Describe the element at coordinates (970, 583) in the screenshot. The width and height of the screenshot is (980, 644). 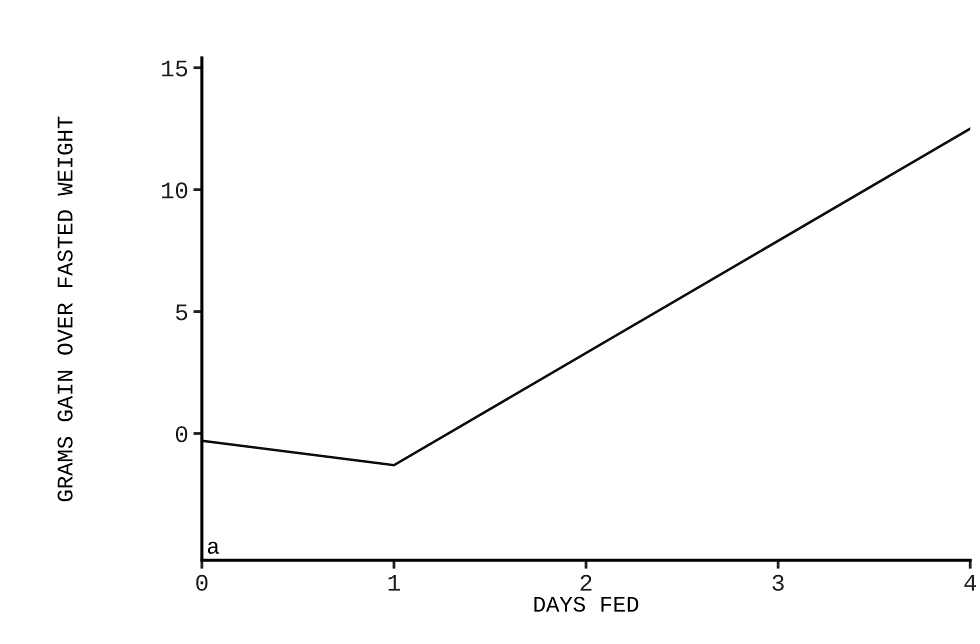
I see `x-tick-label: 4` at that location.